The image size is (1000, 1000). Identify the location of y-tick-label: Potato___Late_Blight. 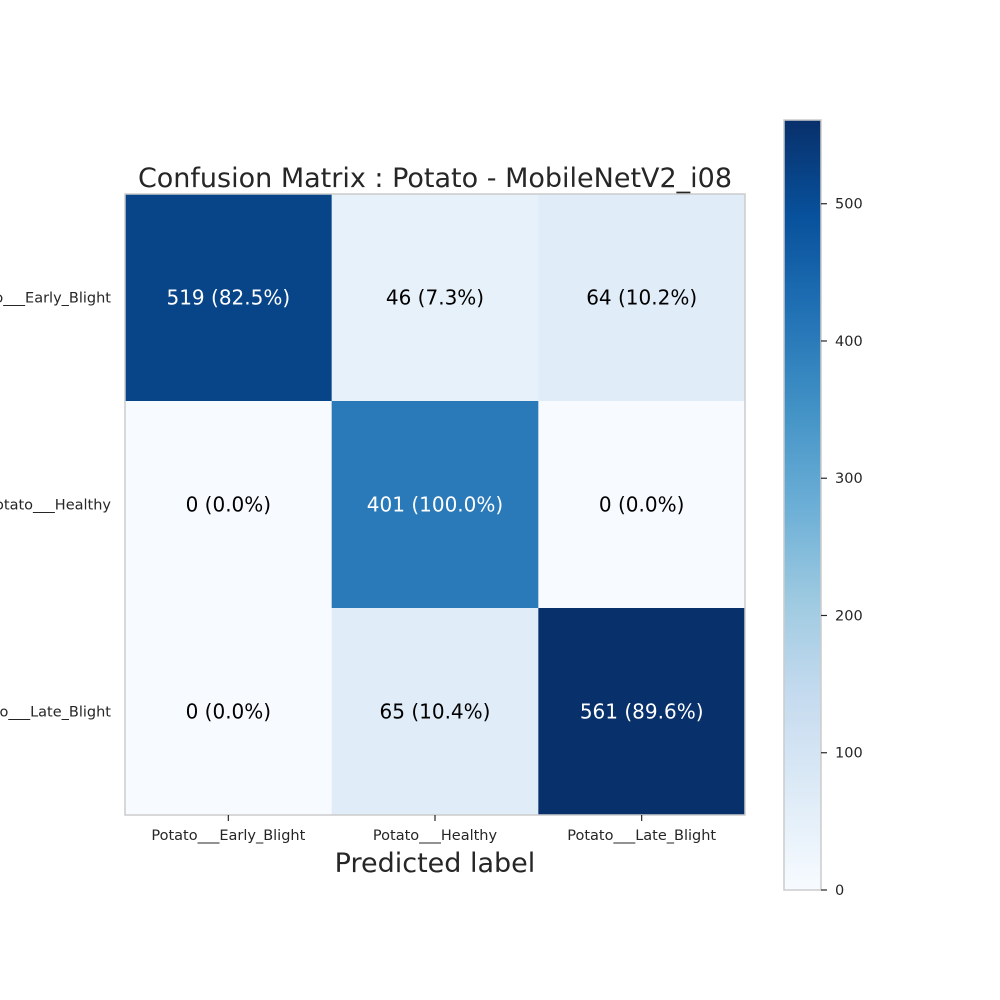
(55, 713).